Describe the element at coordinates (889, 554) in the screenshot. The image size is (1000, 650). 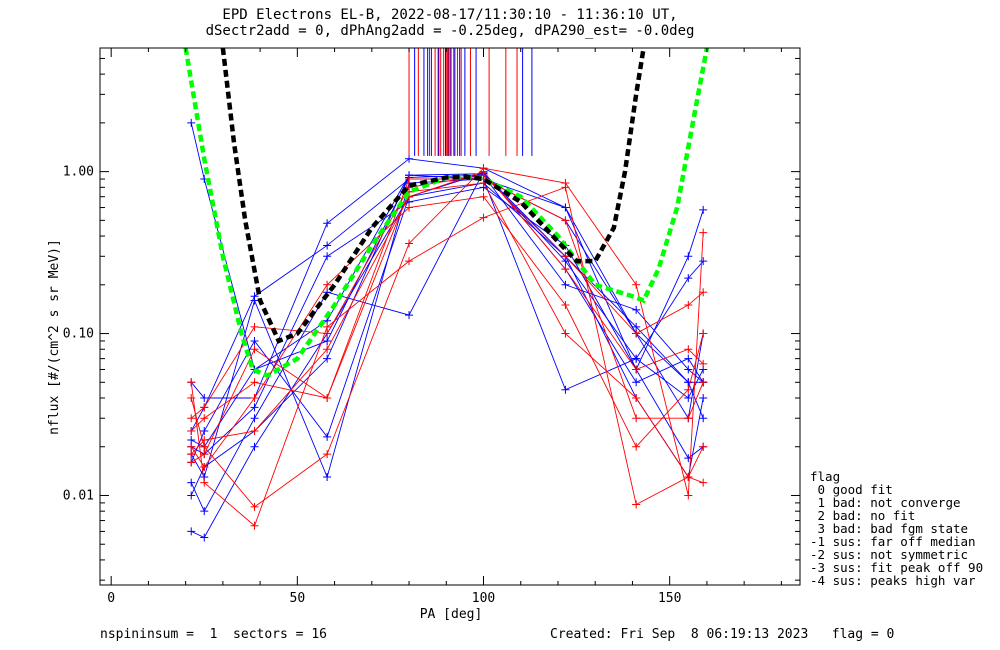
I see `legend-item: -2 sus: not symmetric` at that location.